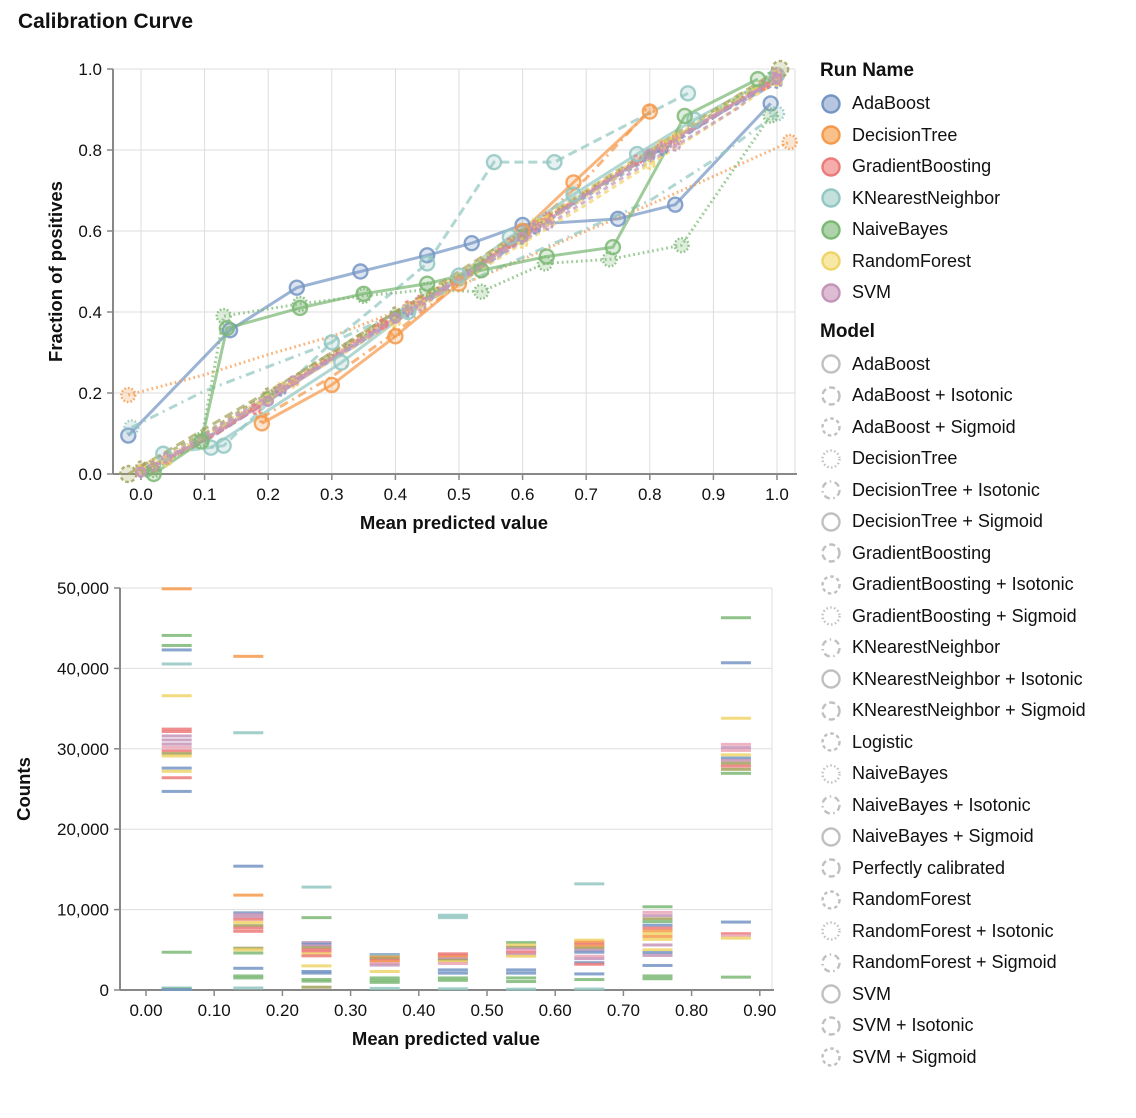 This screenshot has height=1118, width=1136. I want to click on svg-text: 30,000, so click(83, 749).